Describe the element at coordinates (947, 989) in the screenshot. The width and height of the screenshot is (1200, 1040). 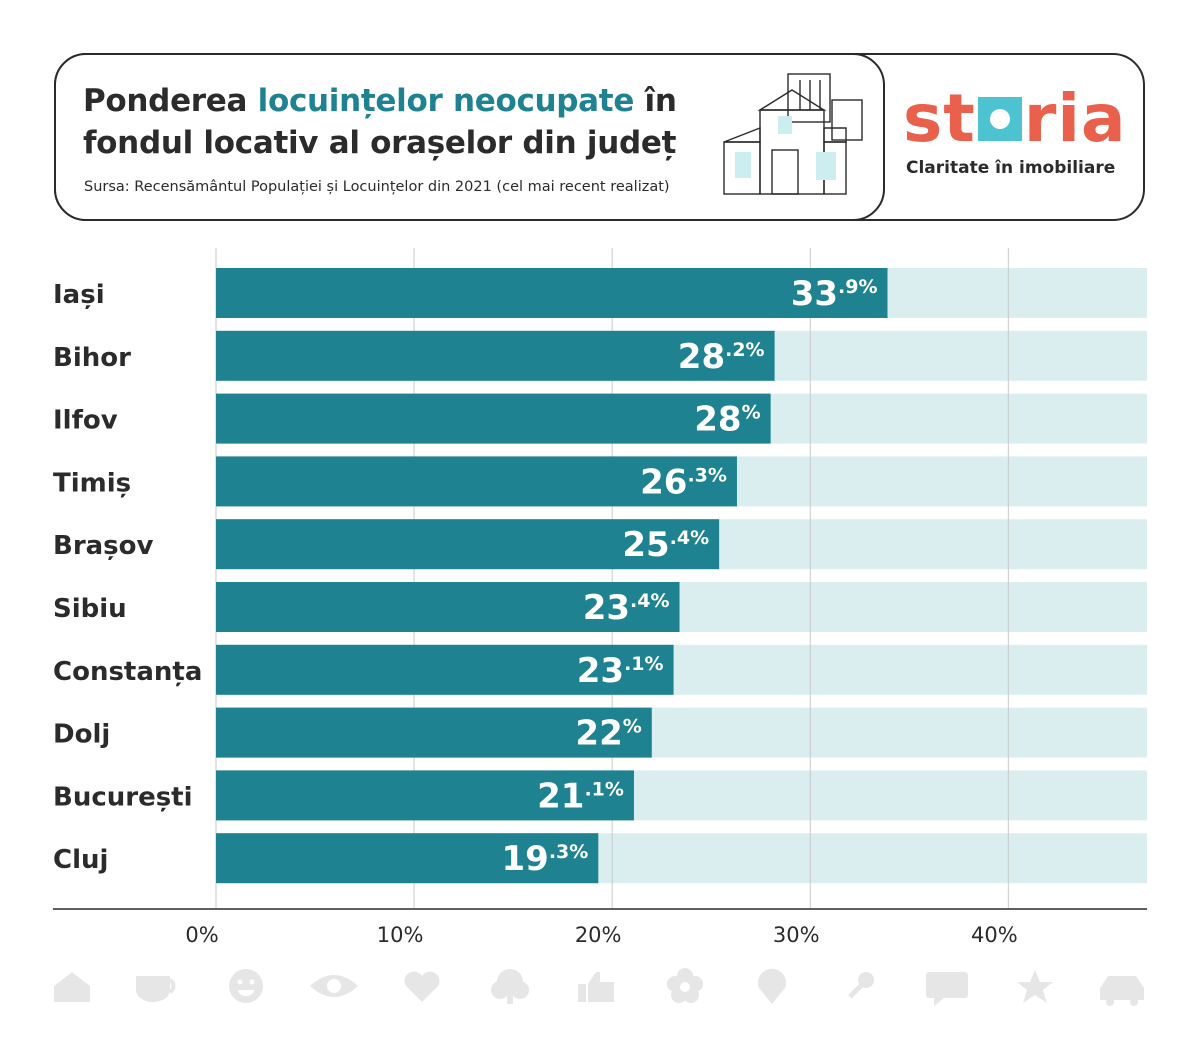
I see `chat-icon` at that location.